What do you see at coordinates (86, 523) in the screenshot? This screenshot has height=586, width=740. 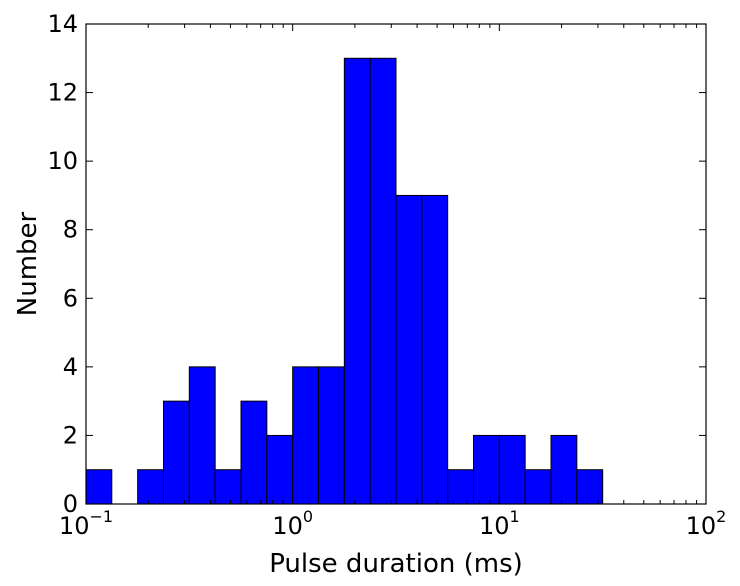 I see `x-tick-label: 10⁻¹` at bounding box center [86, 523].